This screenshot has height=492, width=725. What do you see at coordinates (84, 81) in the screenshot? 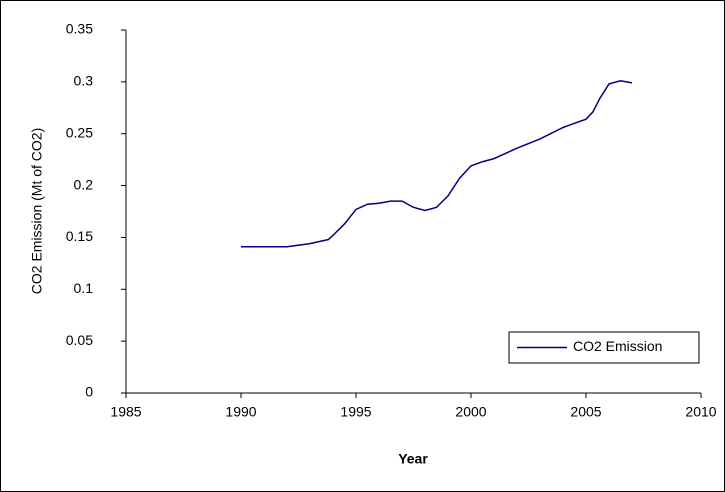
I see `y-tick-label: 0.3` at bounding box center [84, 81].